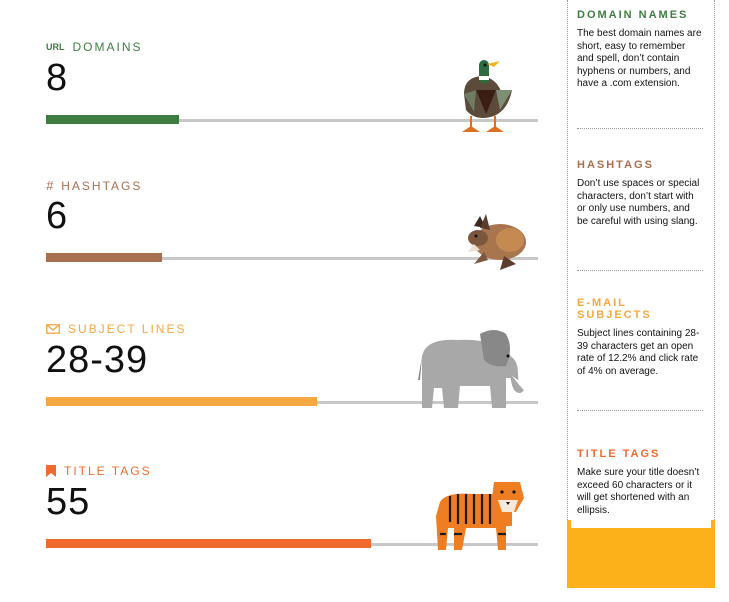 Image resolution: width=729 pixels, height=602 pixels. What do you see at coordinates (471, 369) in the screenshot?
I see `elephant-illustration` at bounding box center [471, 369].